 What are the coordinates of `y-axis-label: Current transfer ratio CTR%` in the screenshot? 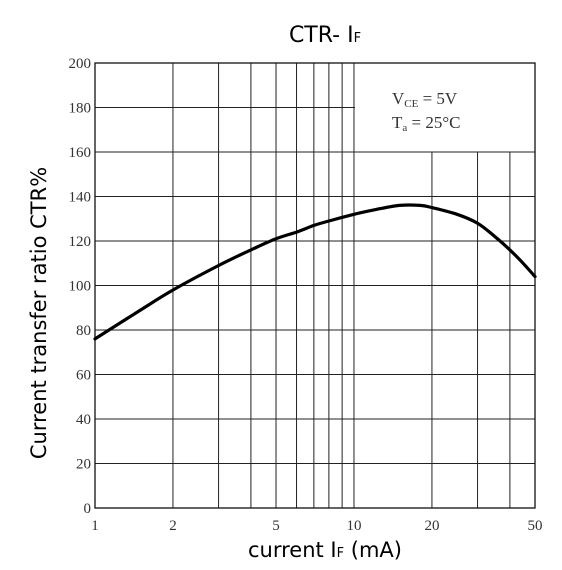 It's located at (39, 313).